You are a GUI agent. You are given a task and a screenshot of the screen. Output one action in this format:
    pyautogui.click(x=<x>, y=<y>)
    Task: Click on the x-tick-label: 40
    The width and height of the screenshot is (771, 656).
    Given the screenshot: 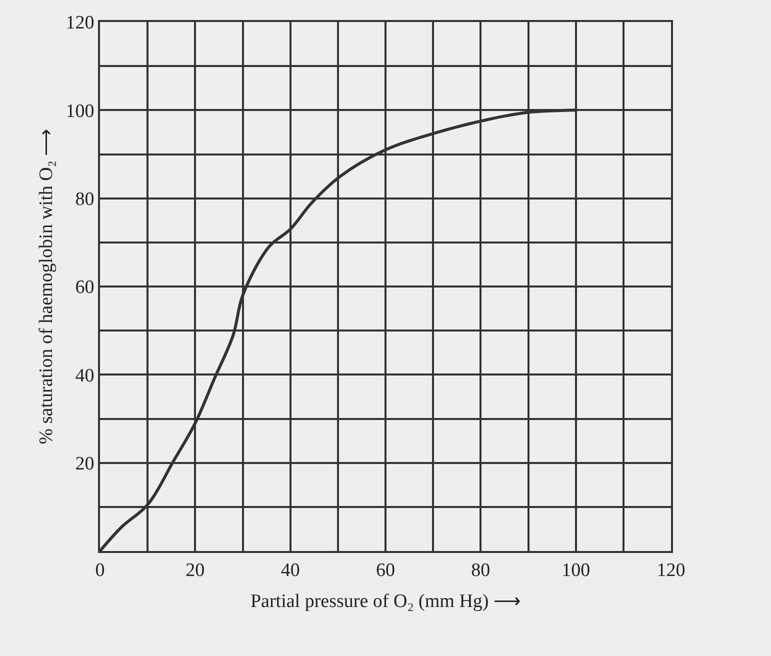 What is the action you would take?
    pyautogui.click(x=290, y=570)
    